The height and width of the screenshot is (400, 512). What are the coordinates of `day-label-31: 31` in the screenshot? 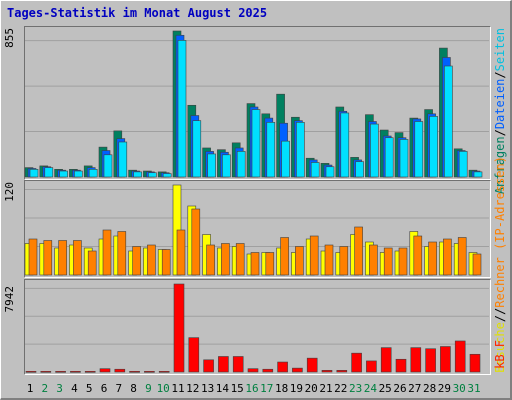 It's located at (474, 388).